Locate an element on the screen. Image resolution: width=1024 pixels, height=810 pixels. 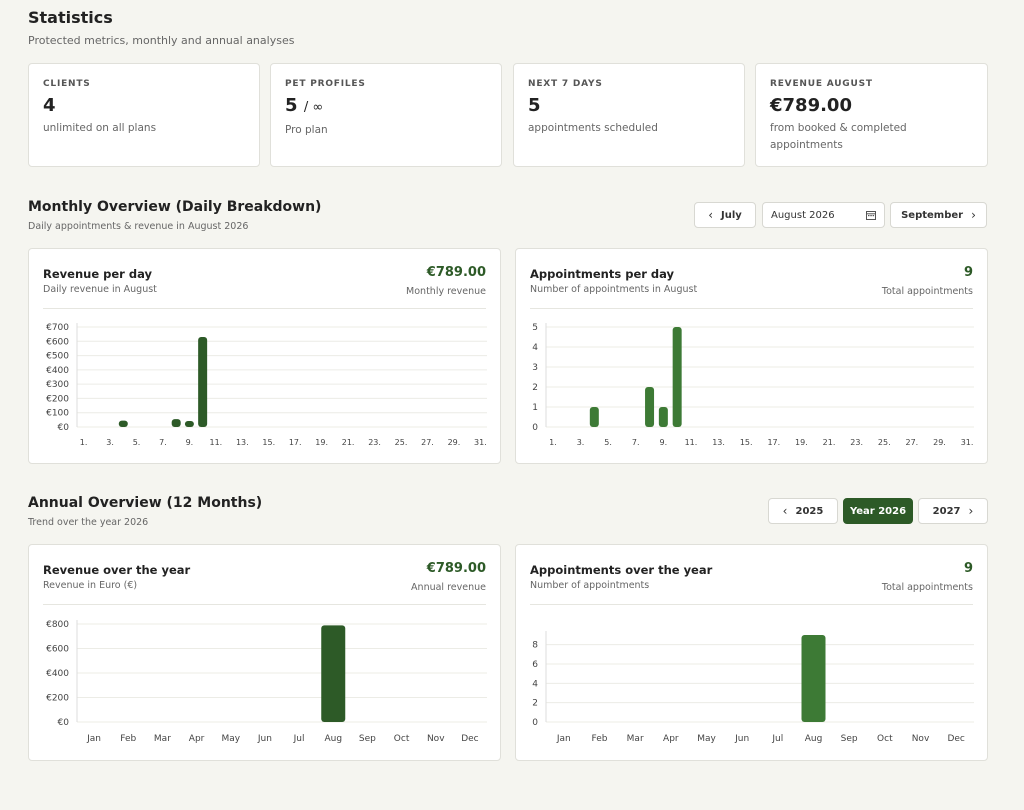
card-value-label: Annual revenue is located at coordinates (448, 587).